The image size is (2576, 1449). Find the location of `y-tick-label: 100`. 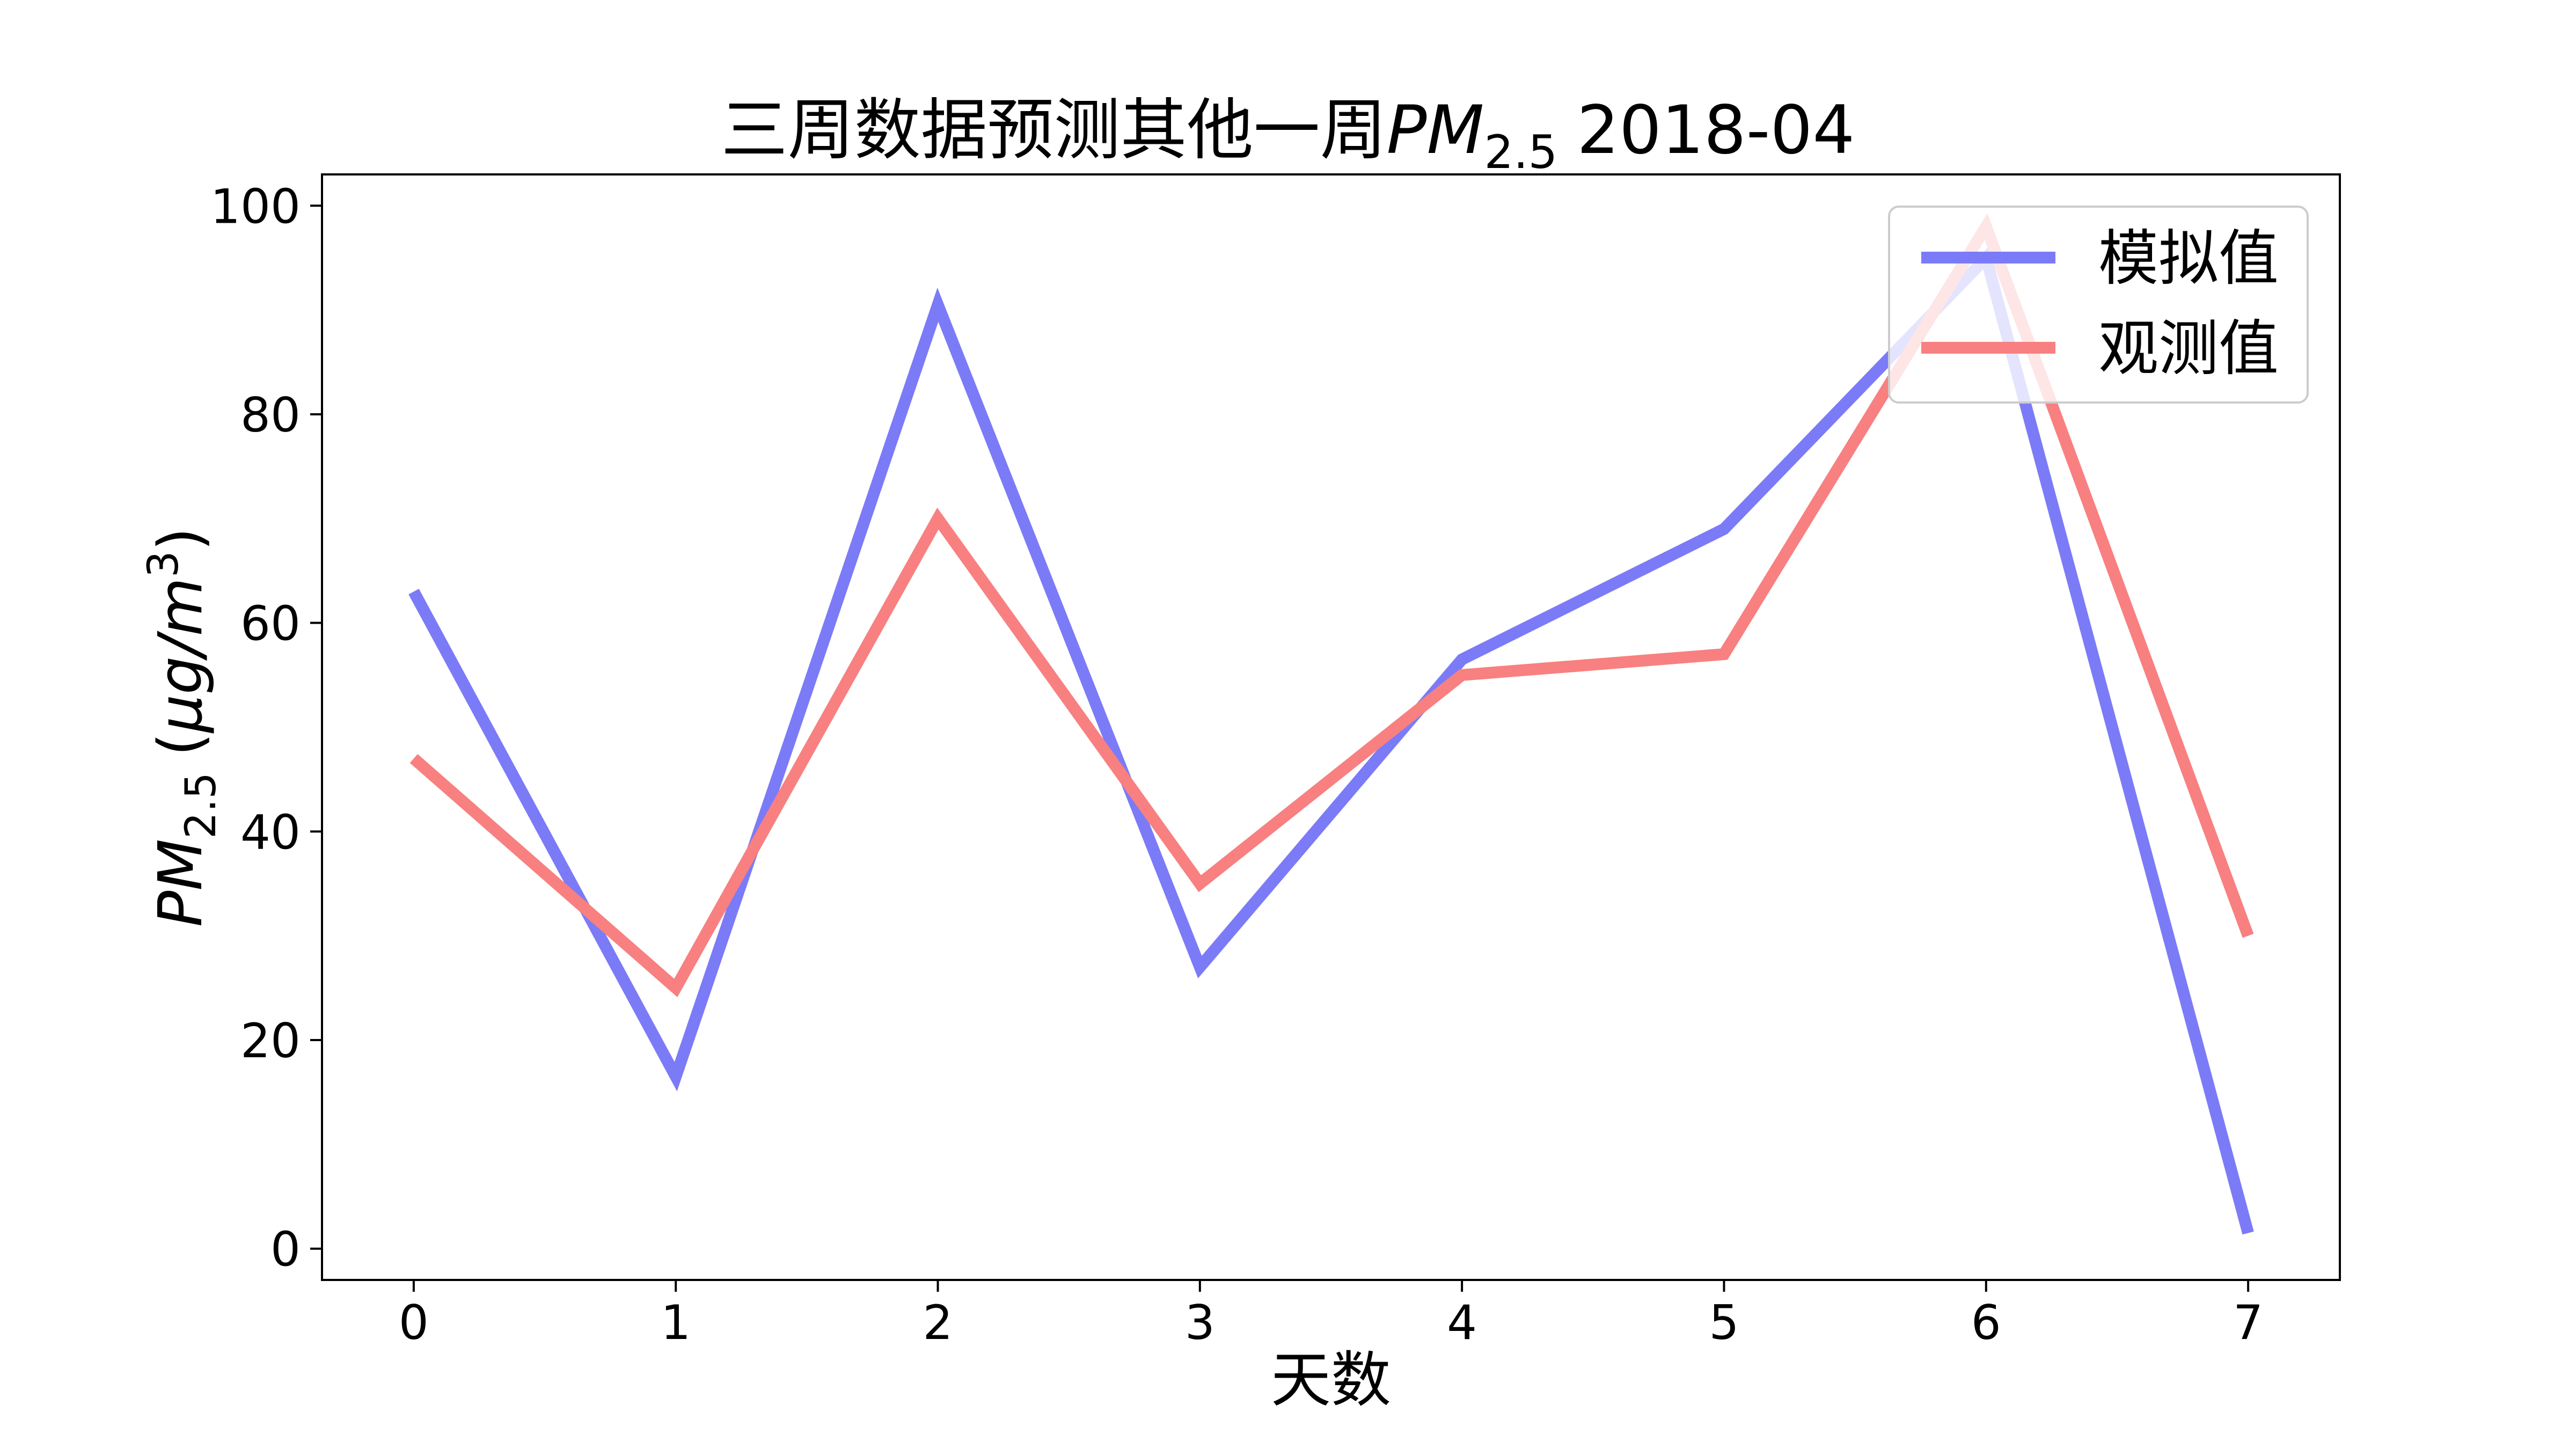

y-tick-label: 100 is located at coordinates (255, 206).